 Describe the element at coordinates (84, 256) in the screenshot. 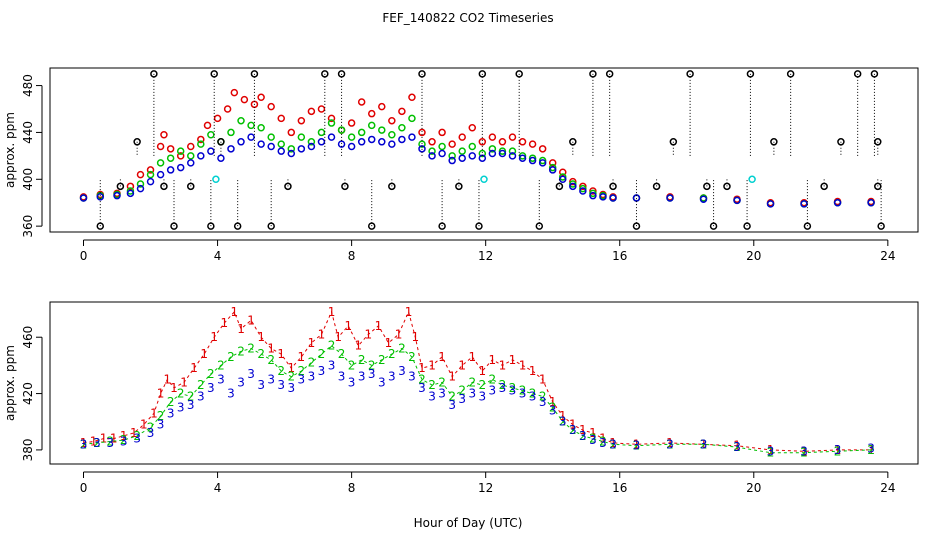

I see `x-tick-label: 0` at that location.